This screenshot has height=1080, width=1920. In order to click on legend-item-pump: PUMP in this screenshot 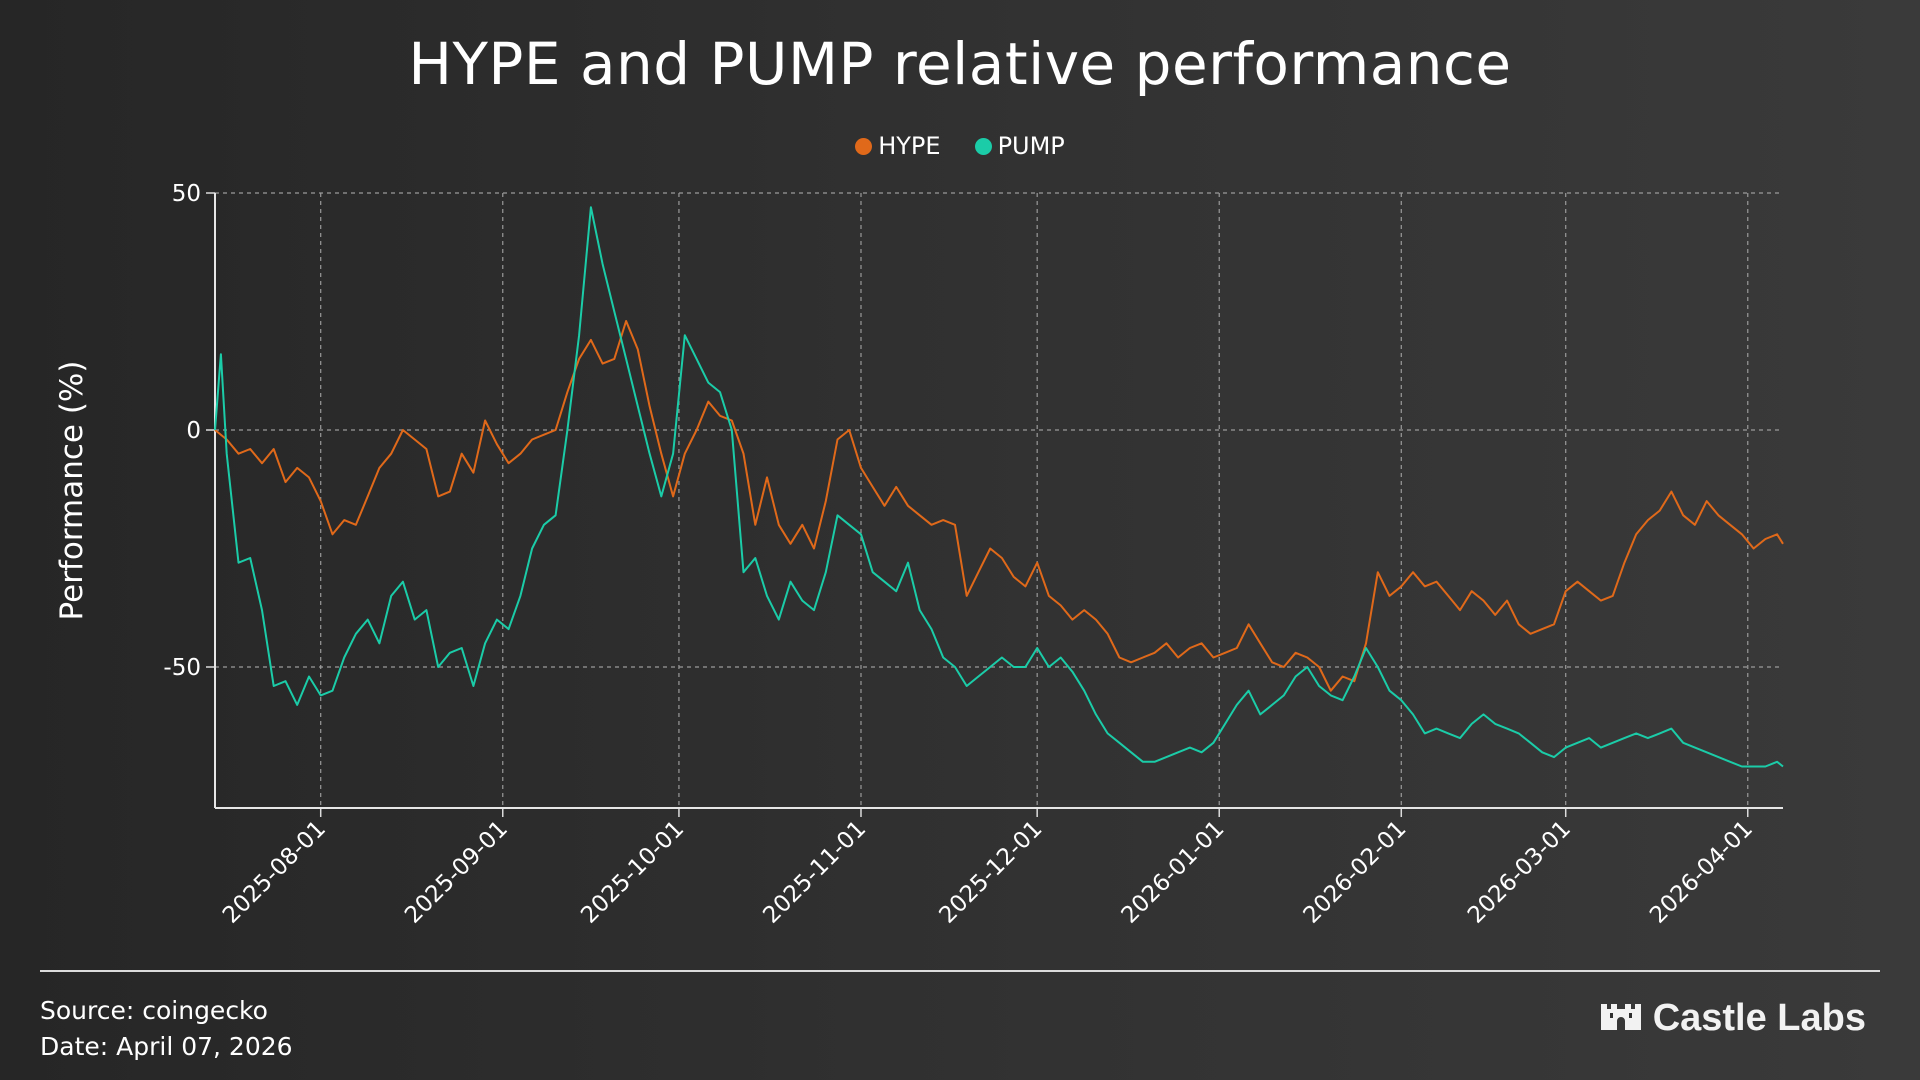, I will do `click(1019, 146)`.